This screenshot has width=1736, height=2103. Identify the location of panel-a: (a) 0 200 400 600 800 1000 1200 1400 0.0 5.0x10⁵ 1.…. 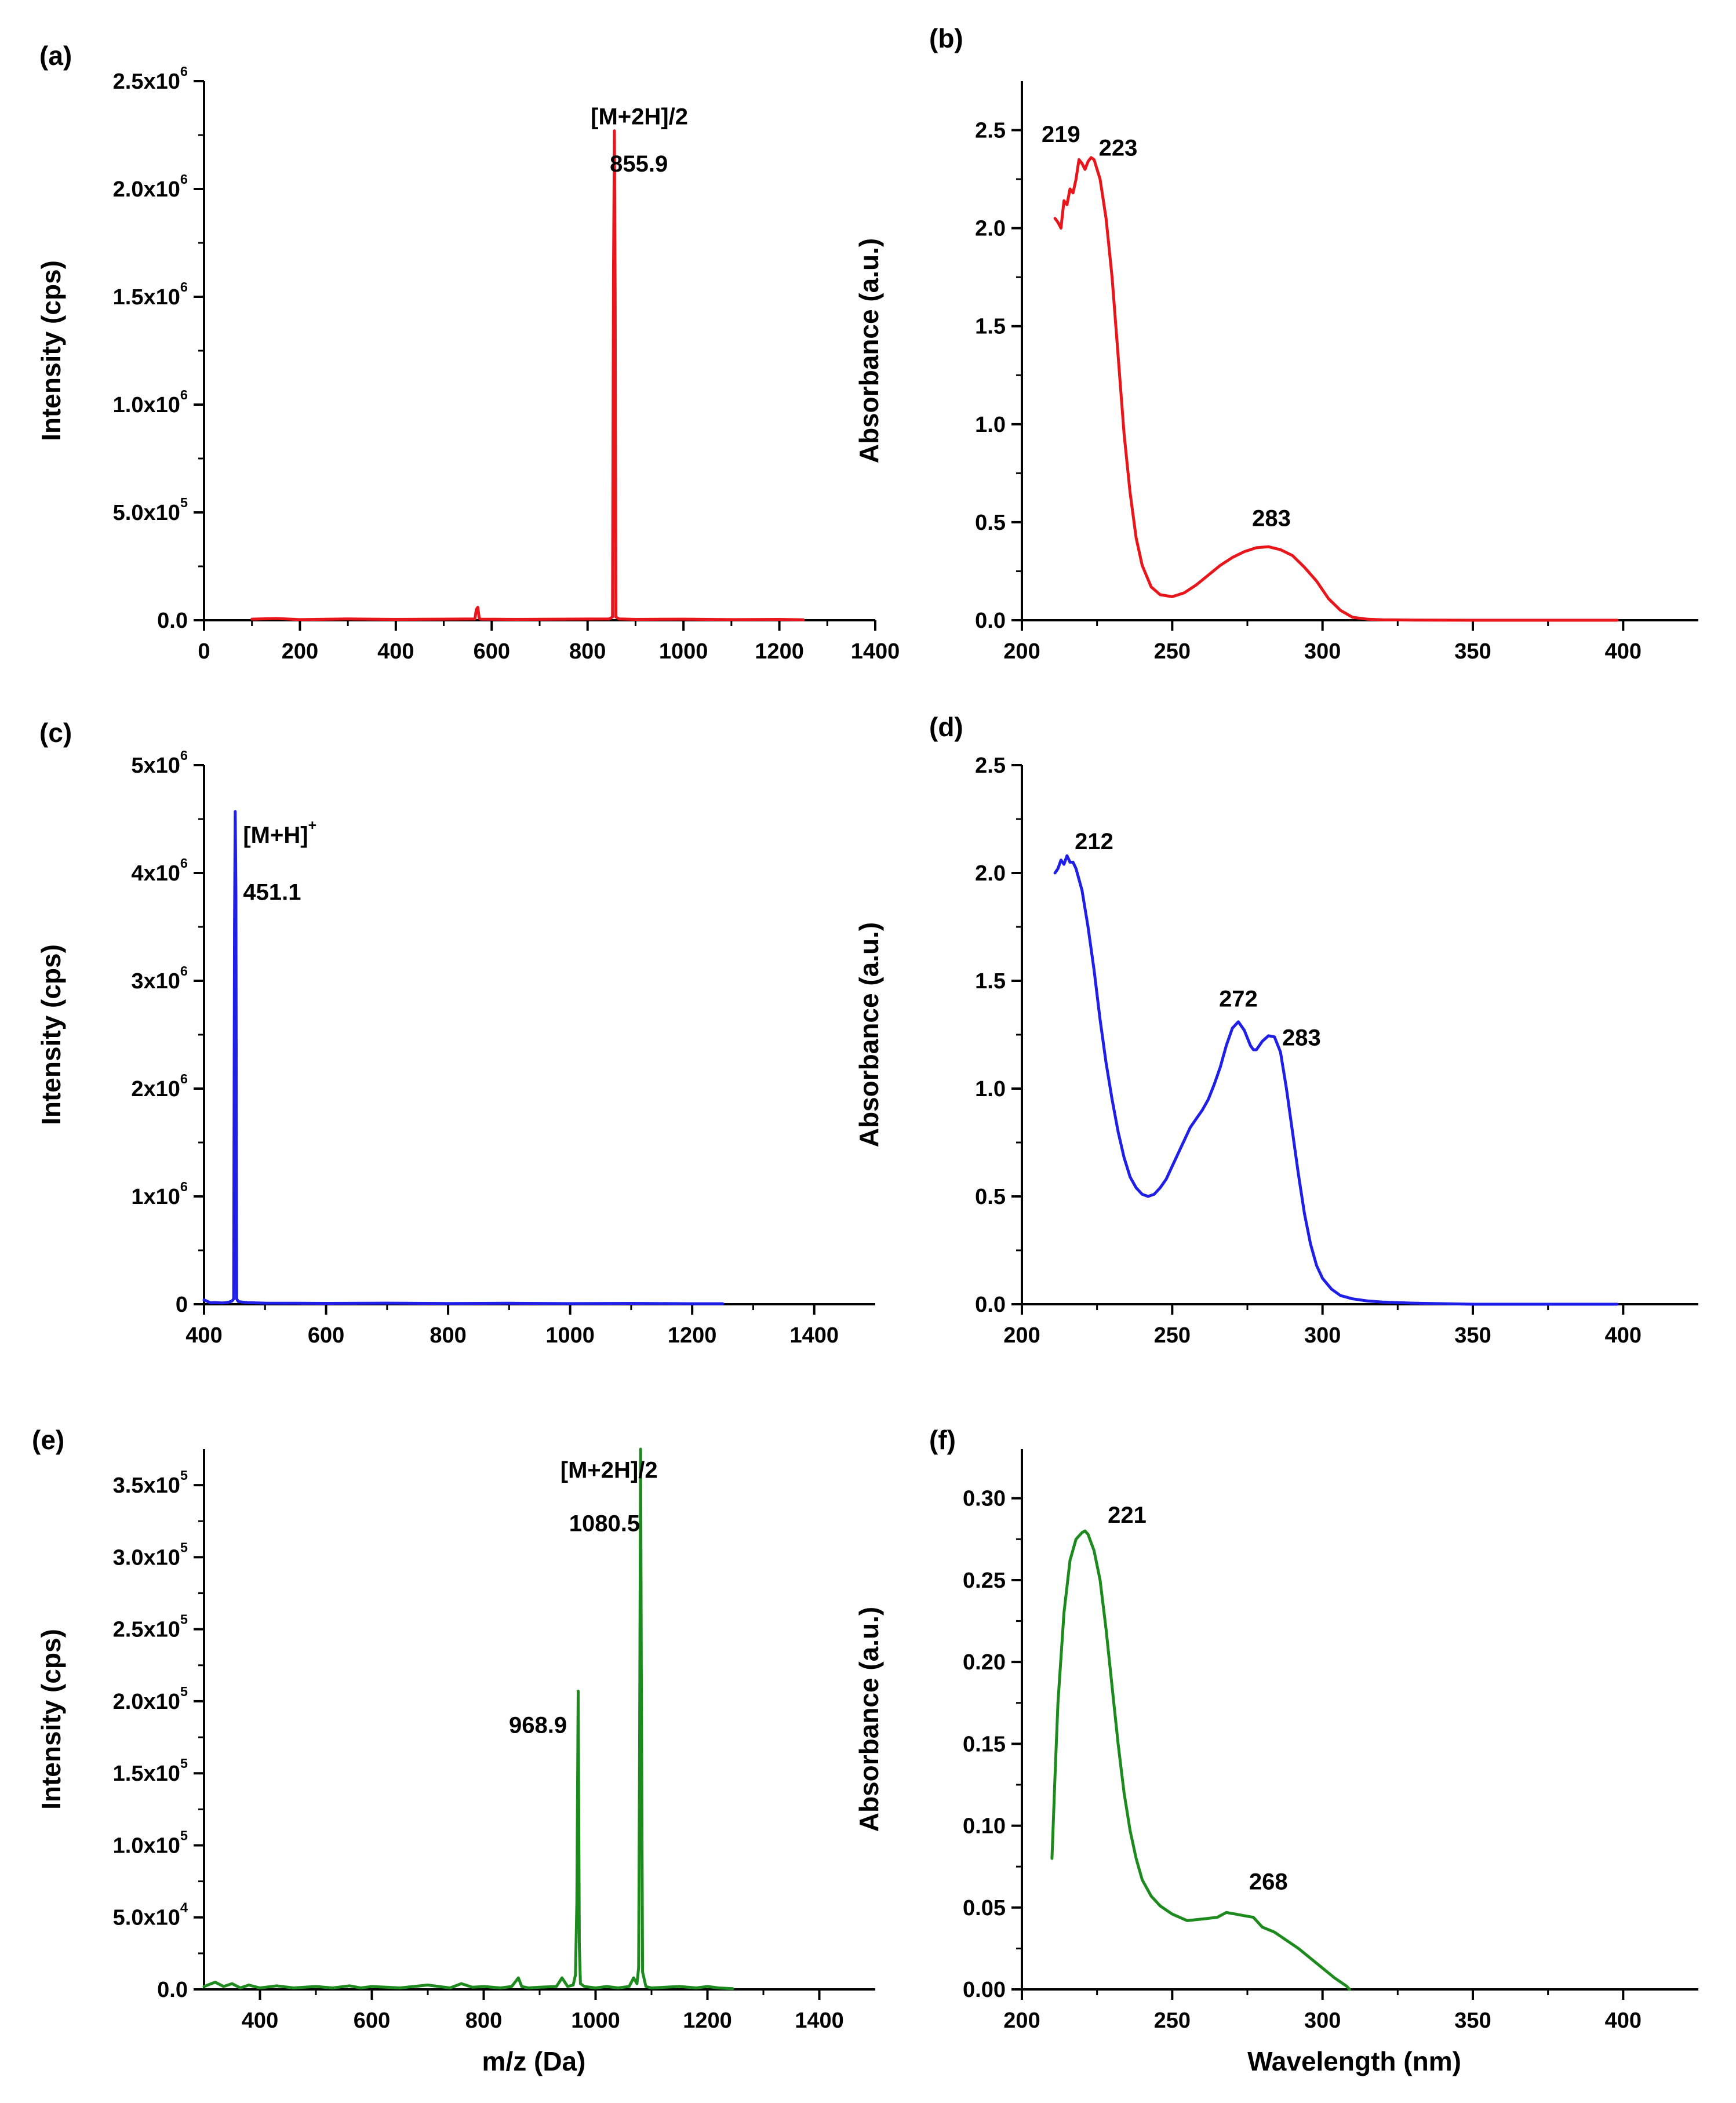
(468, 352).